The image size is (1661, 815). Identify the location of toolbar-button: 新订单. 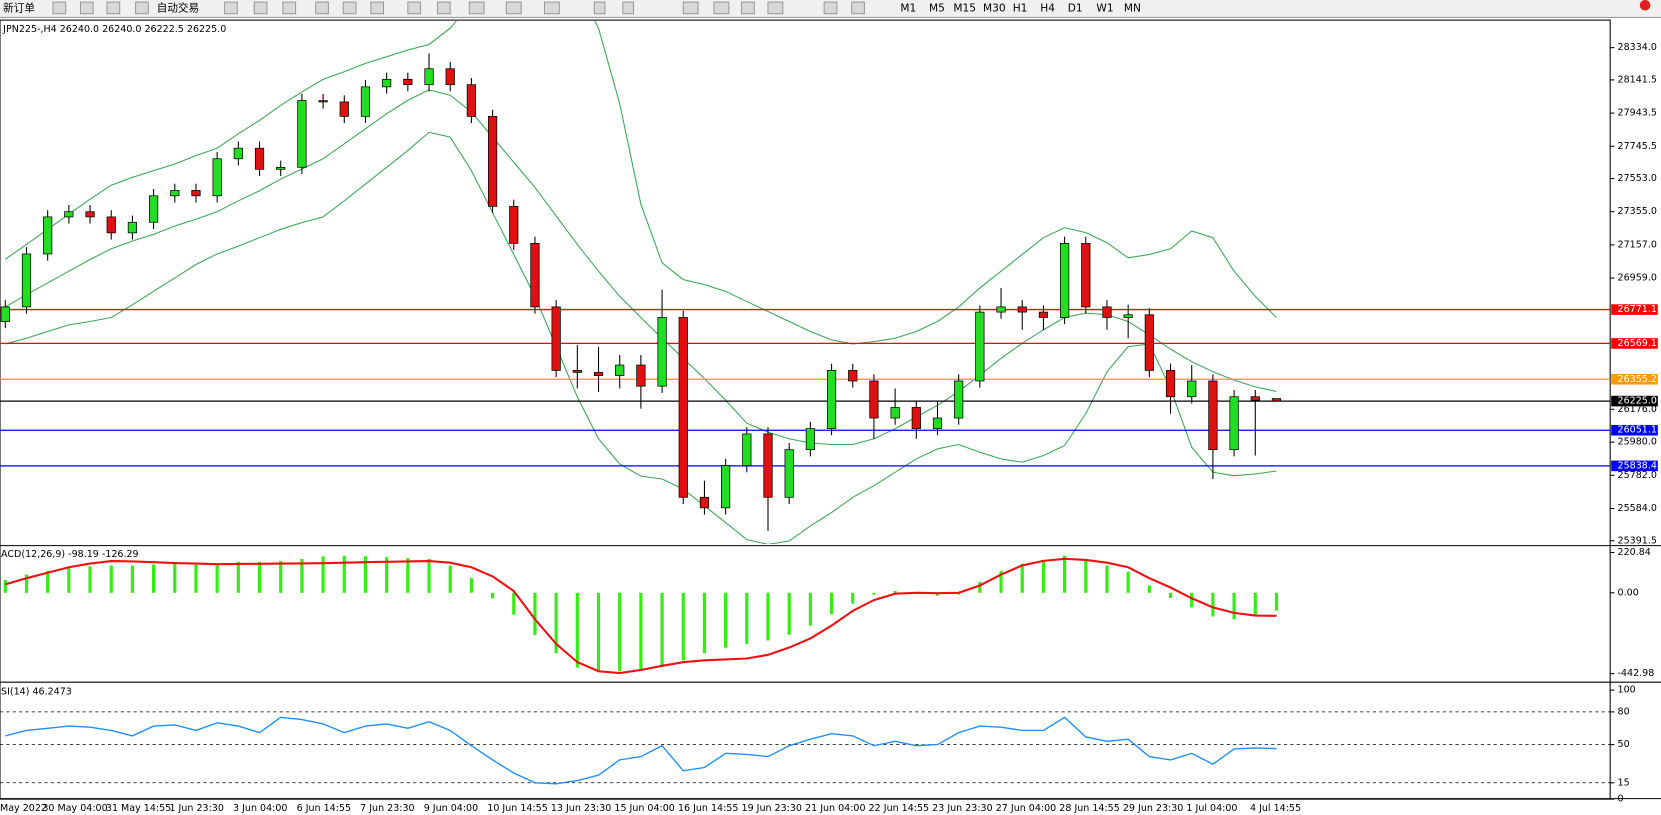
(19, 7).